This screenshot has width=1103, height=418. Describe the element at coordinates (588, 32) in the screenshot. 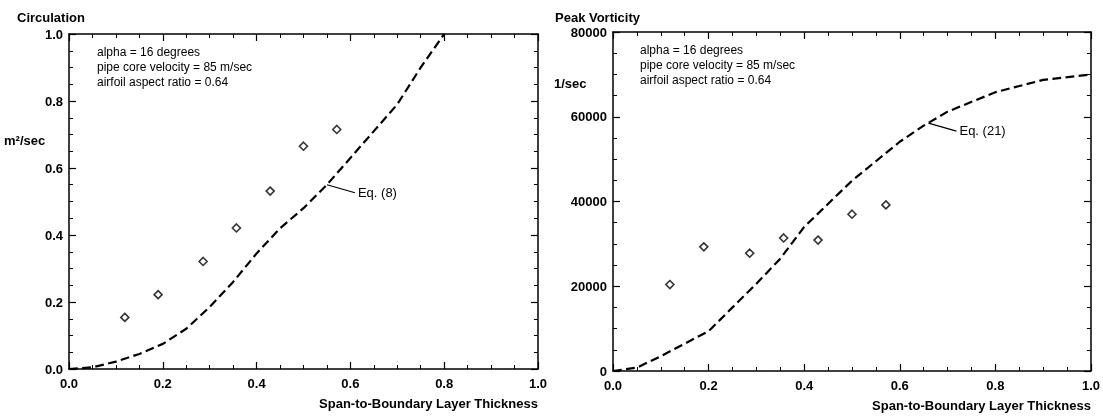

I see `y-tick-label: 80000` at that location.